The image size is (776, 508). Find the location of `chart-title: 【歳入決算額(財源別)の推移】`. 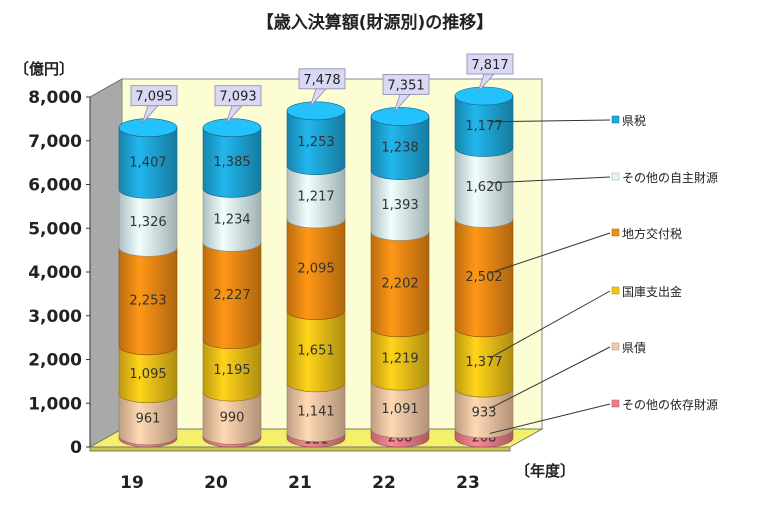

chart-title: 【歳入決算額(財源別)の推移】 is located at coordinates (375, 22).